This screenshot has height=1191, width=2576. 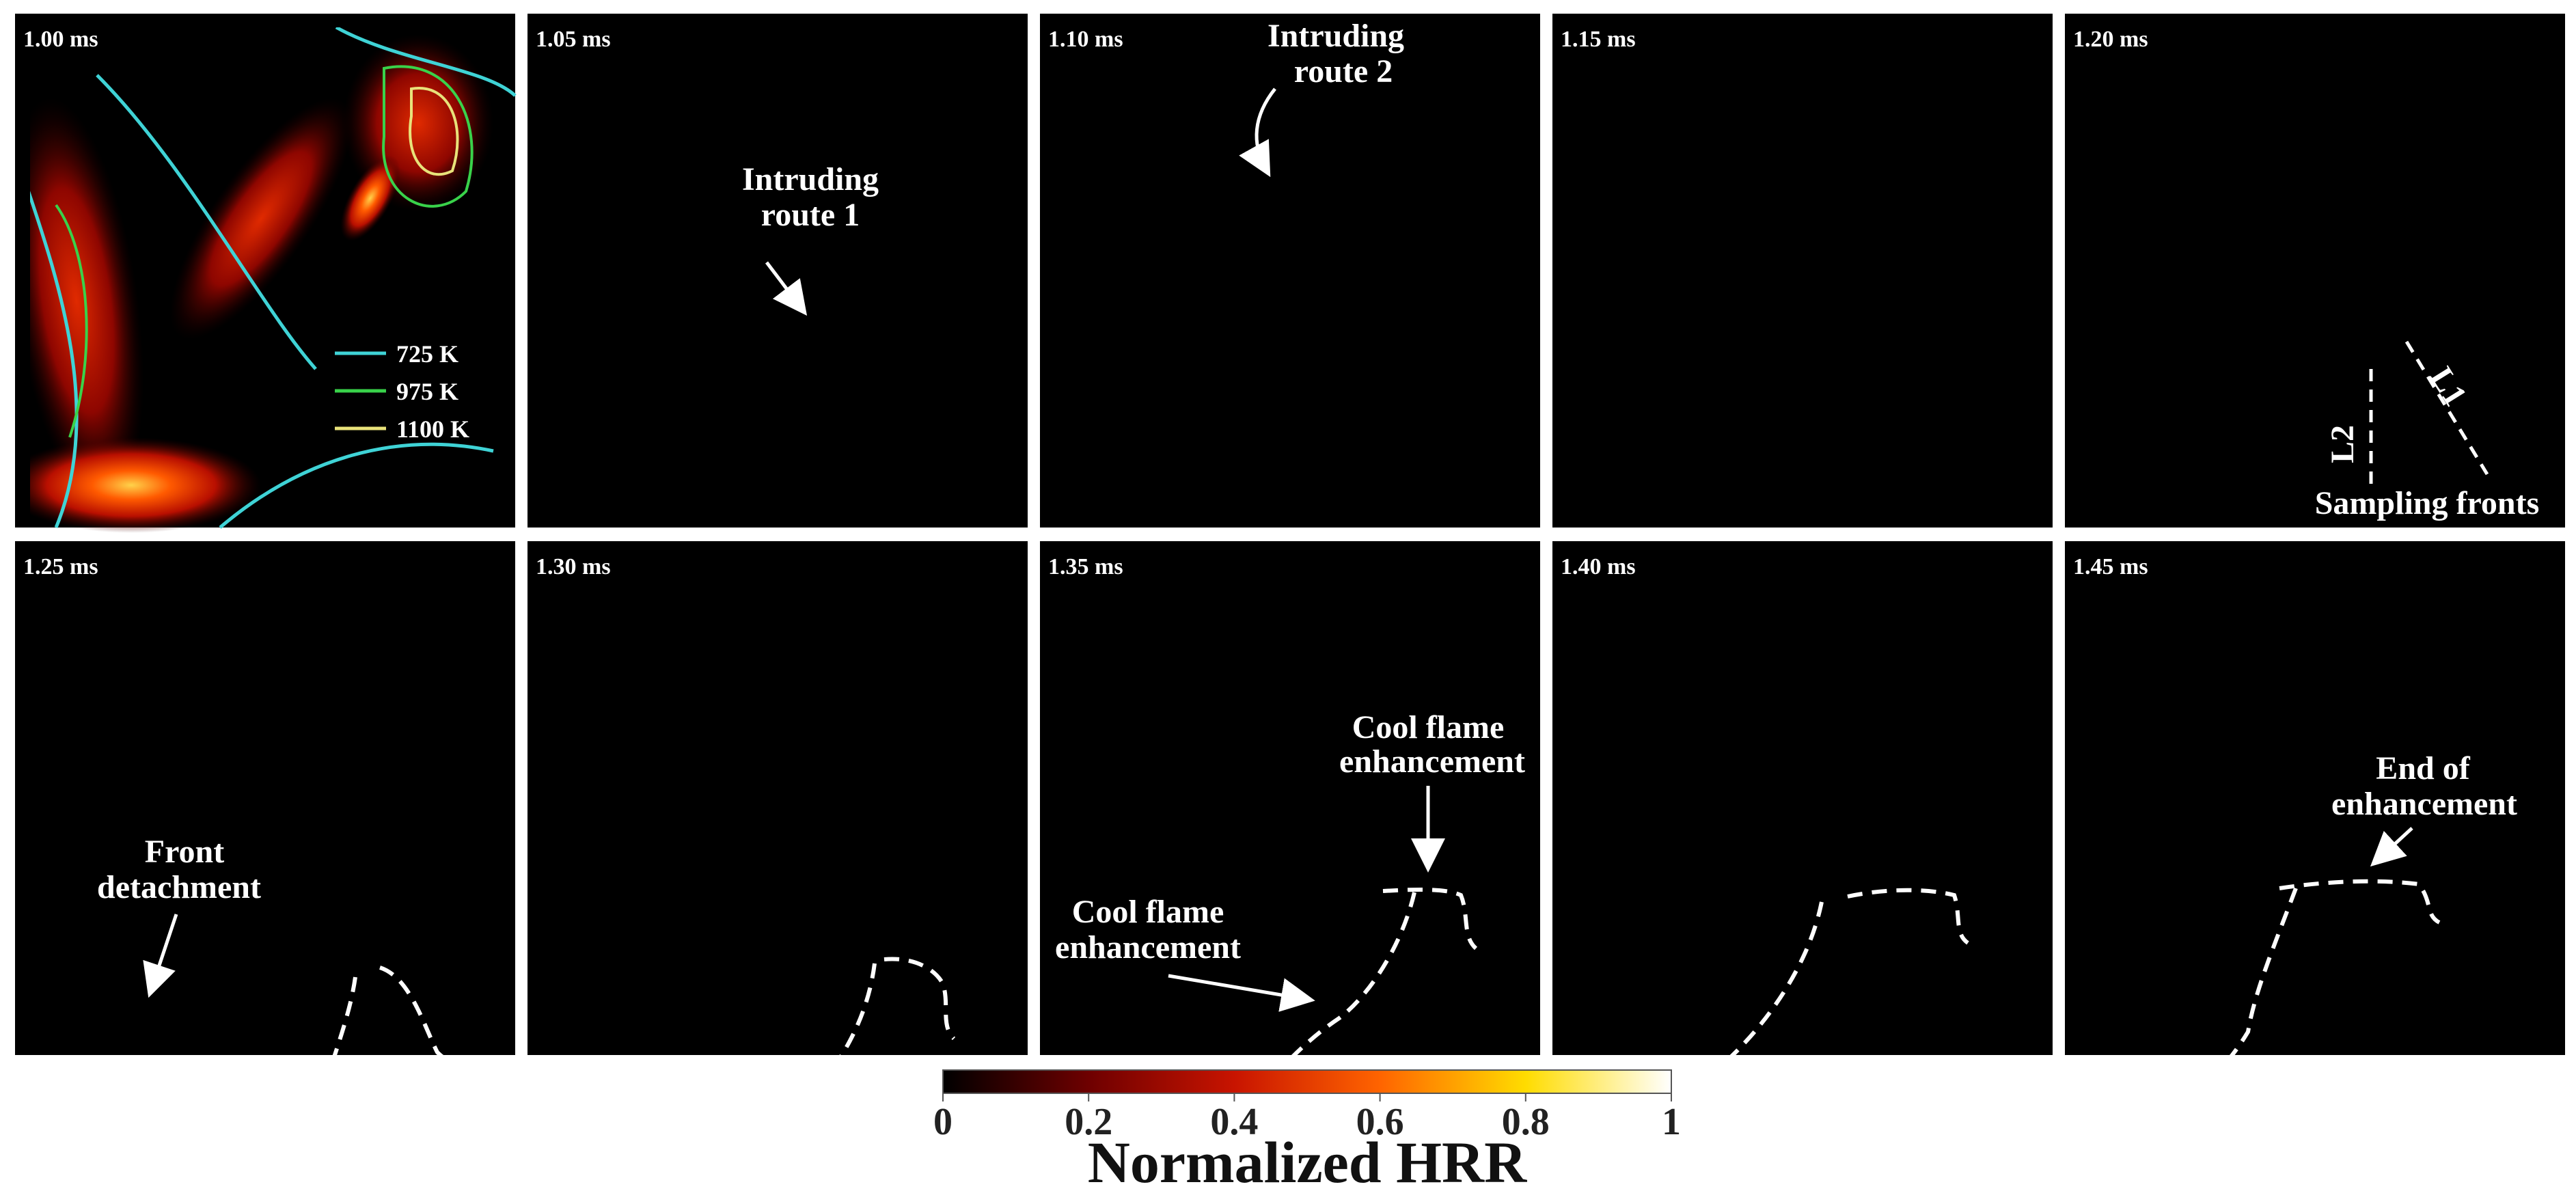 I want to click on sampling-lines, so click(x=2429, y=413).